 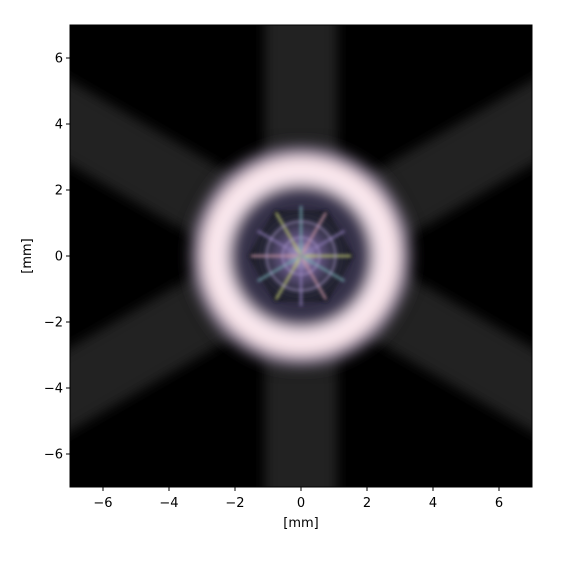 I want to click on x-tick-label: −4, so click(x=168, y=503).